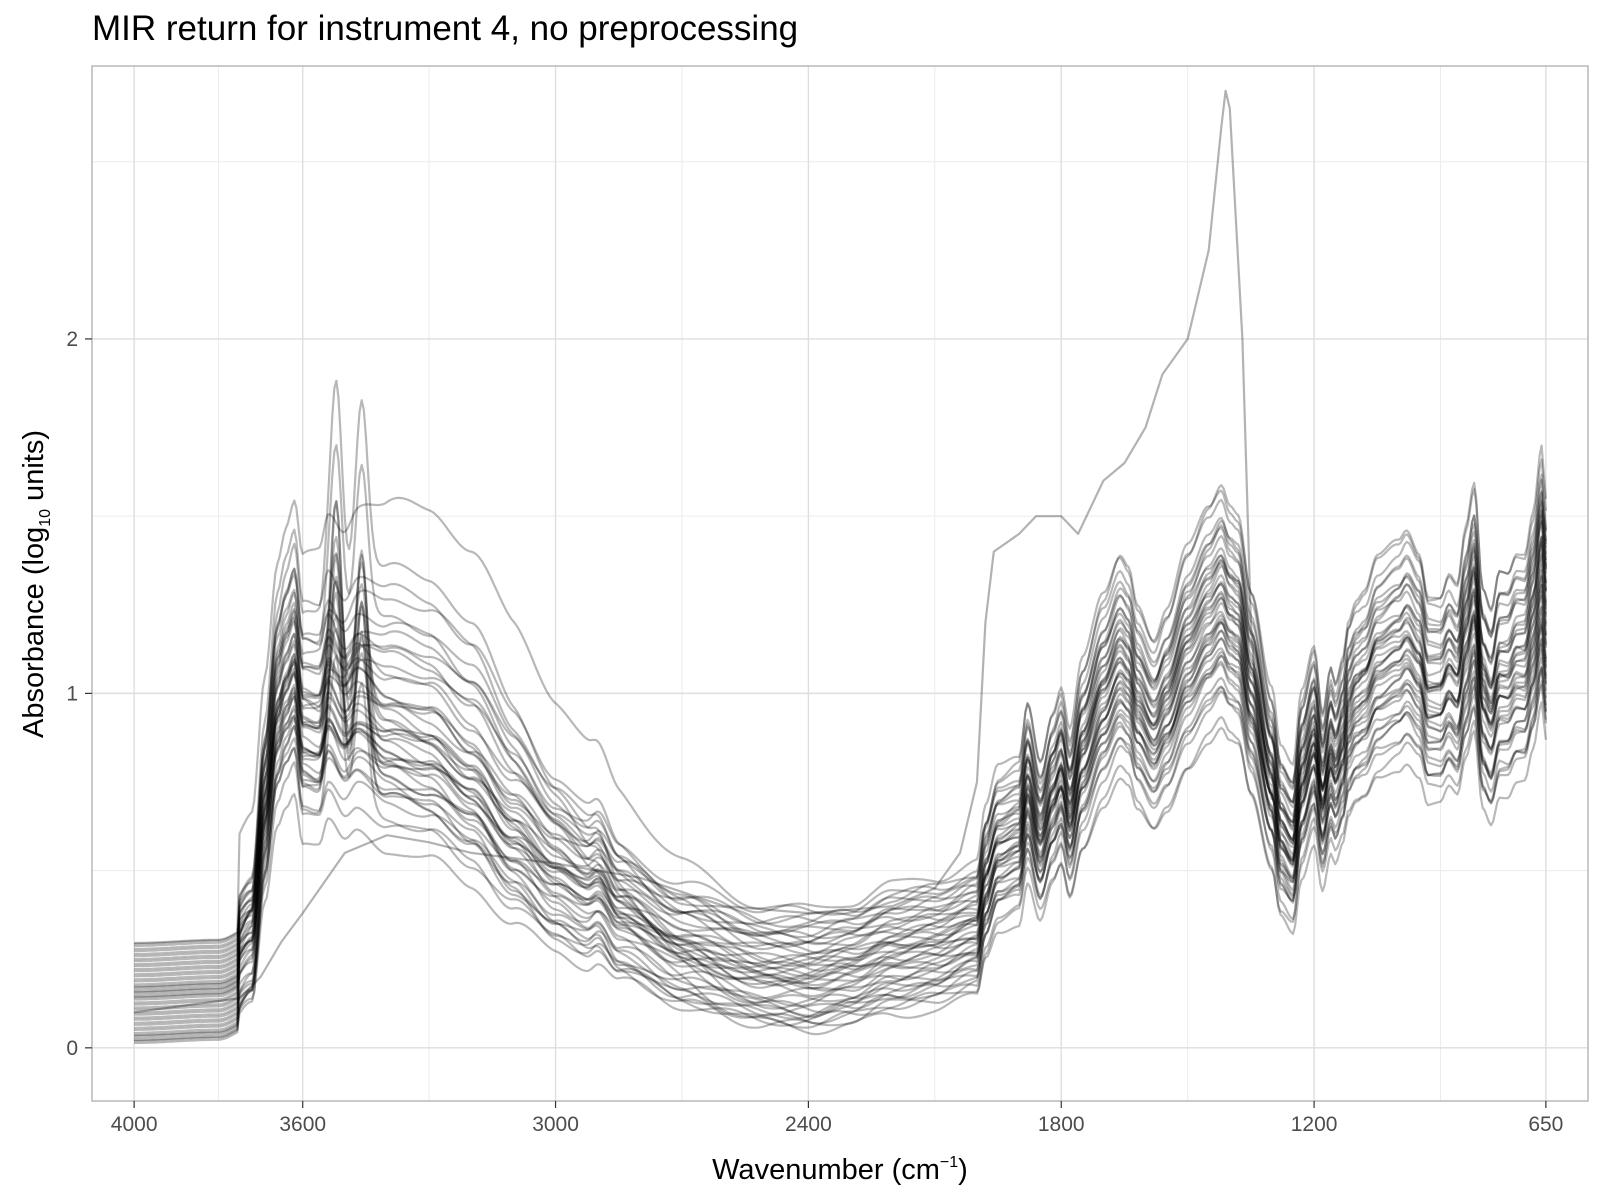 The width and height of the screenshot is (1600, 1200). I want to click on x-tick-label: 3600, so click(302, 1124).